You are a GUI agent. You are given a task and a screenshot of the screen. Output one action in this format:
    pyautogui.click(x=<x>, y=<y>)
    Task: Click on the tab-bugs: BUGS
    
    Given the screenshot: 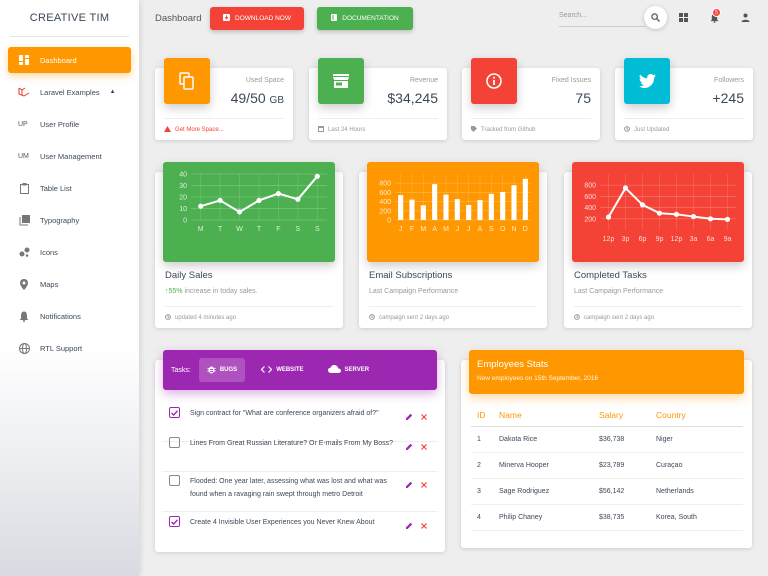 What is the action you would take?
    pyautogui.click(x=222, y=370)
    